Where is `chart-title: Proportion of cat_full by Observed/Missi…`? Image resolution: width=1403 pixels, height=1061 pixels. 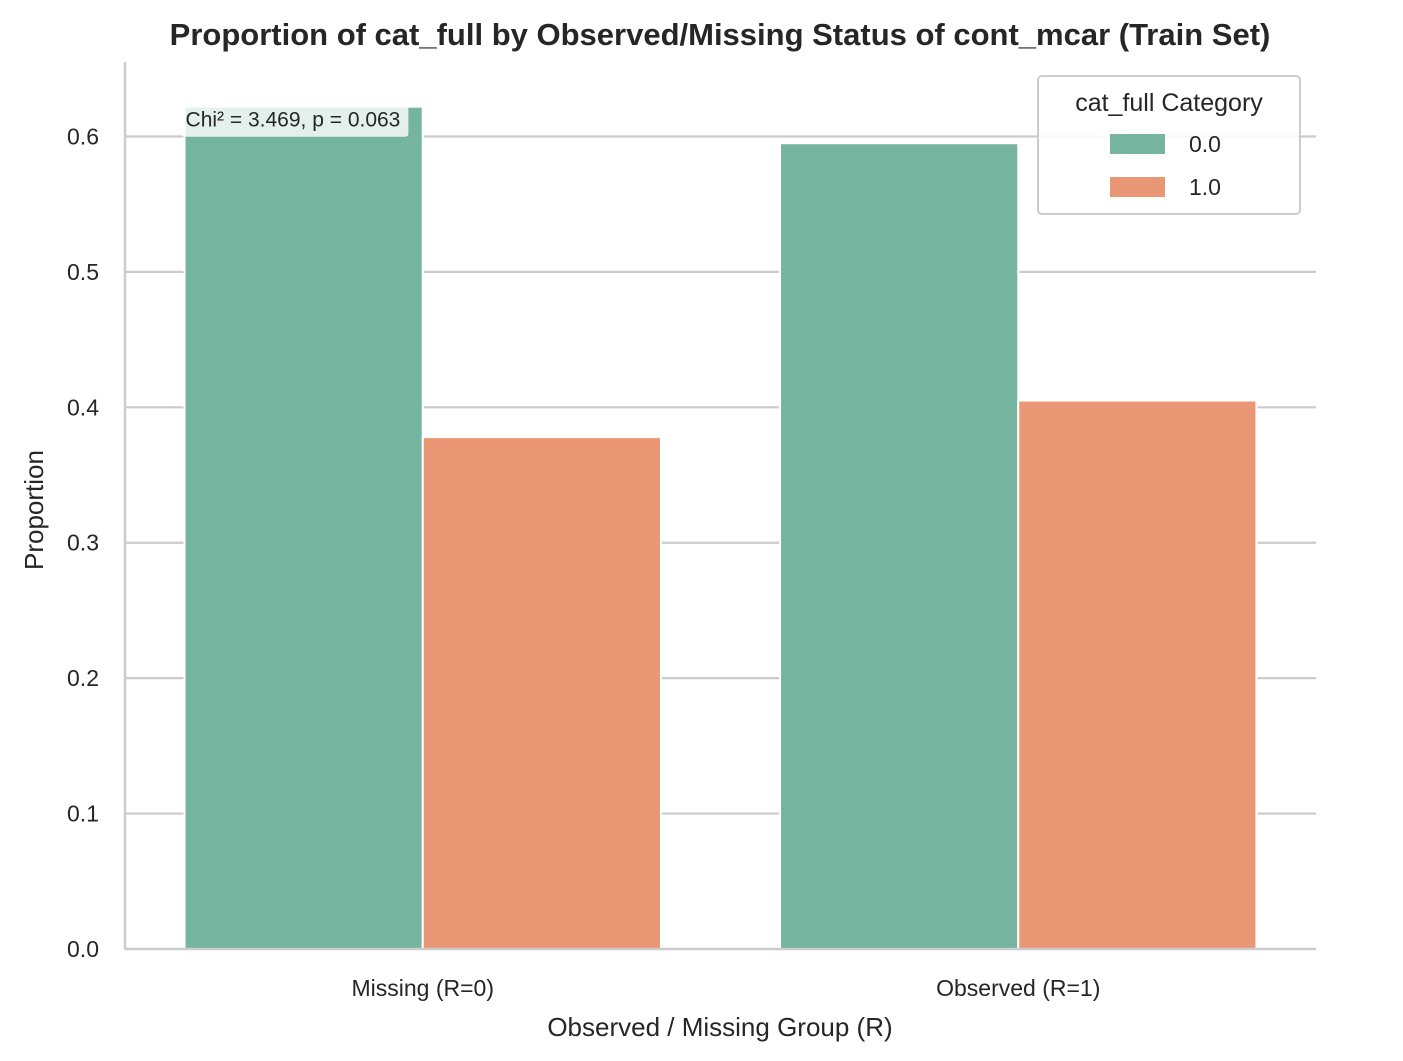 chart-title: Proportion of cat_full by Observed/Missi… is located at coordinates (720, 34).